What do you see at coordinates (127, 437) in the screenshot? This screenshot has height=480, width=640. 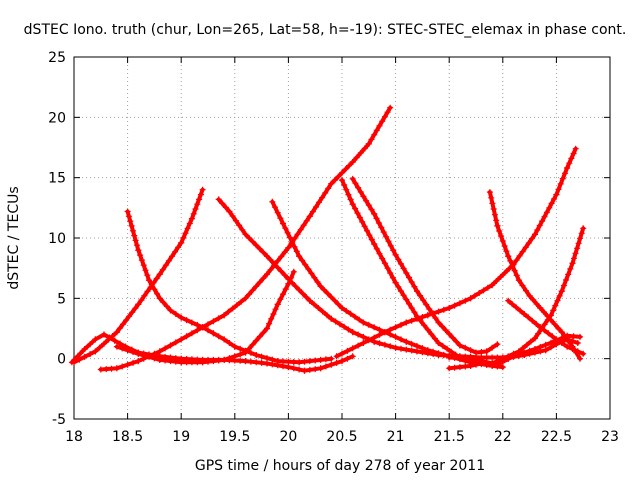 I see `x-tick-label: 18.5` at bounding box center [127, 437].